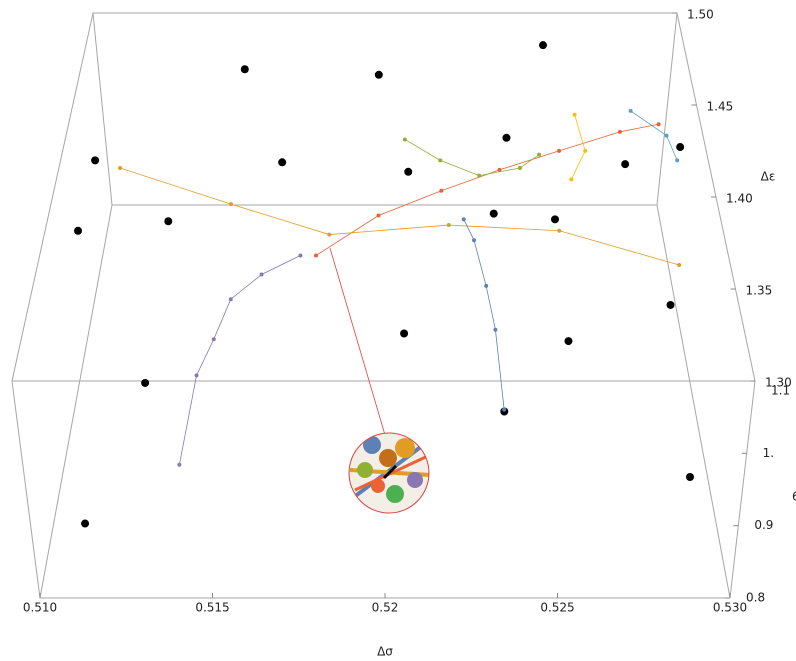 This screenshot has width=796, height=661. I want to click on y-tick-label: 1.40, so click(739, 199).